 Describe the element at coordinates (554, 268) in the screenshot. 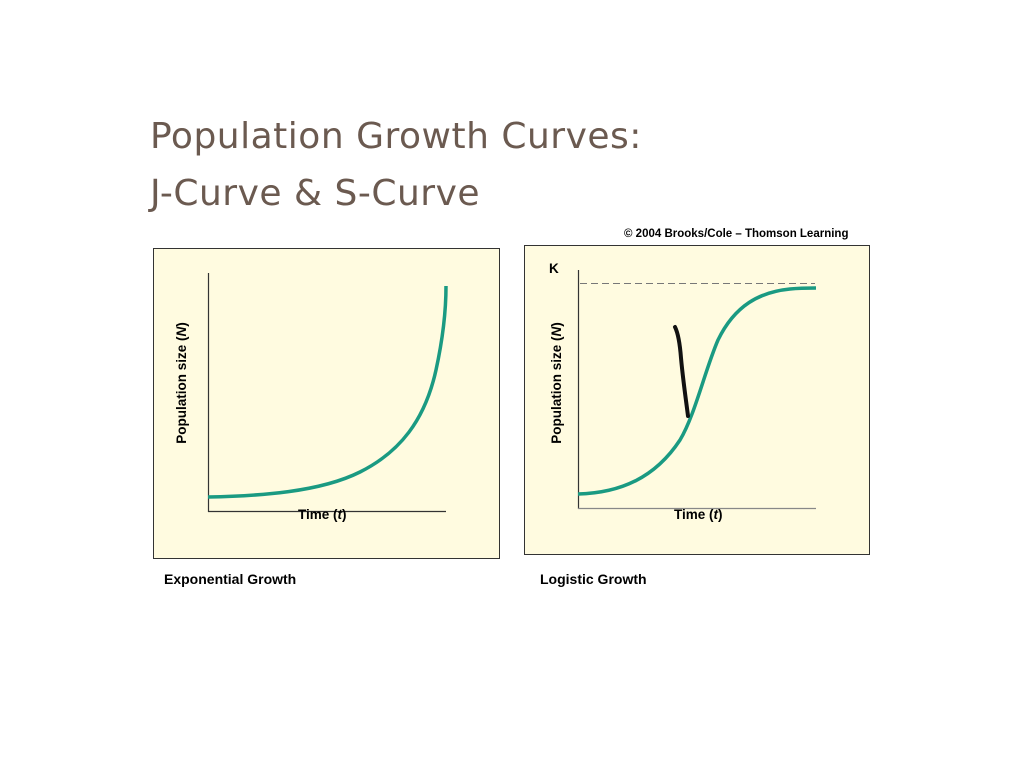

I see `carrying-capacity-label: K` at that location.